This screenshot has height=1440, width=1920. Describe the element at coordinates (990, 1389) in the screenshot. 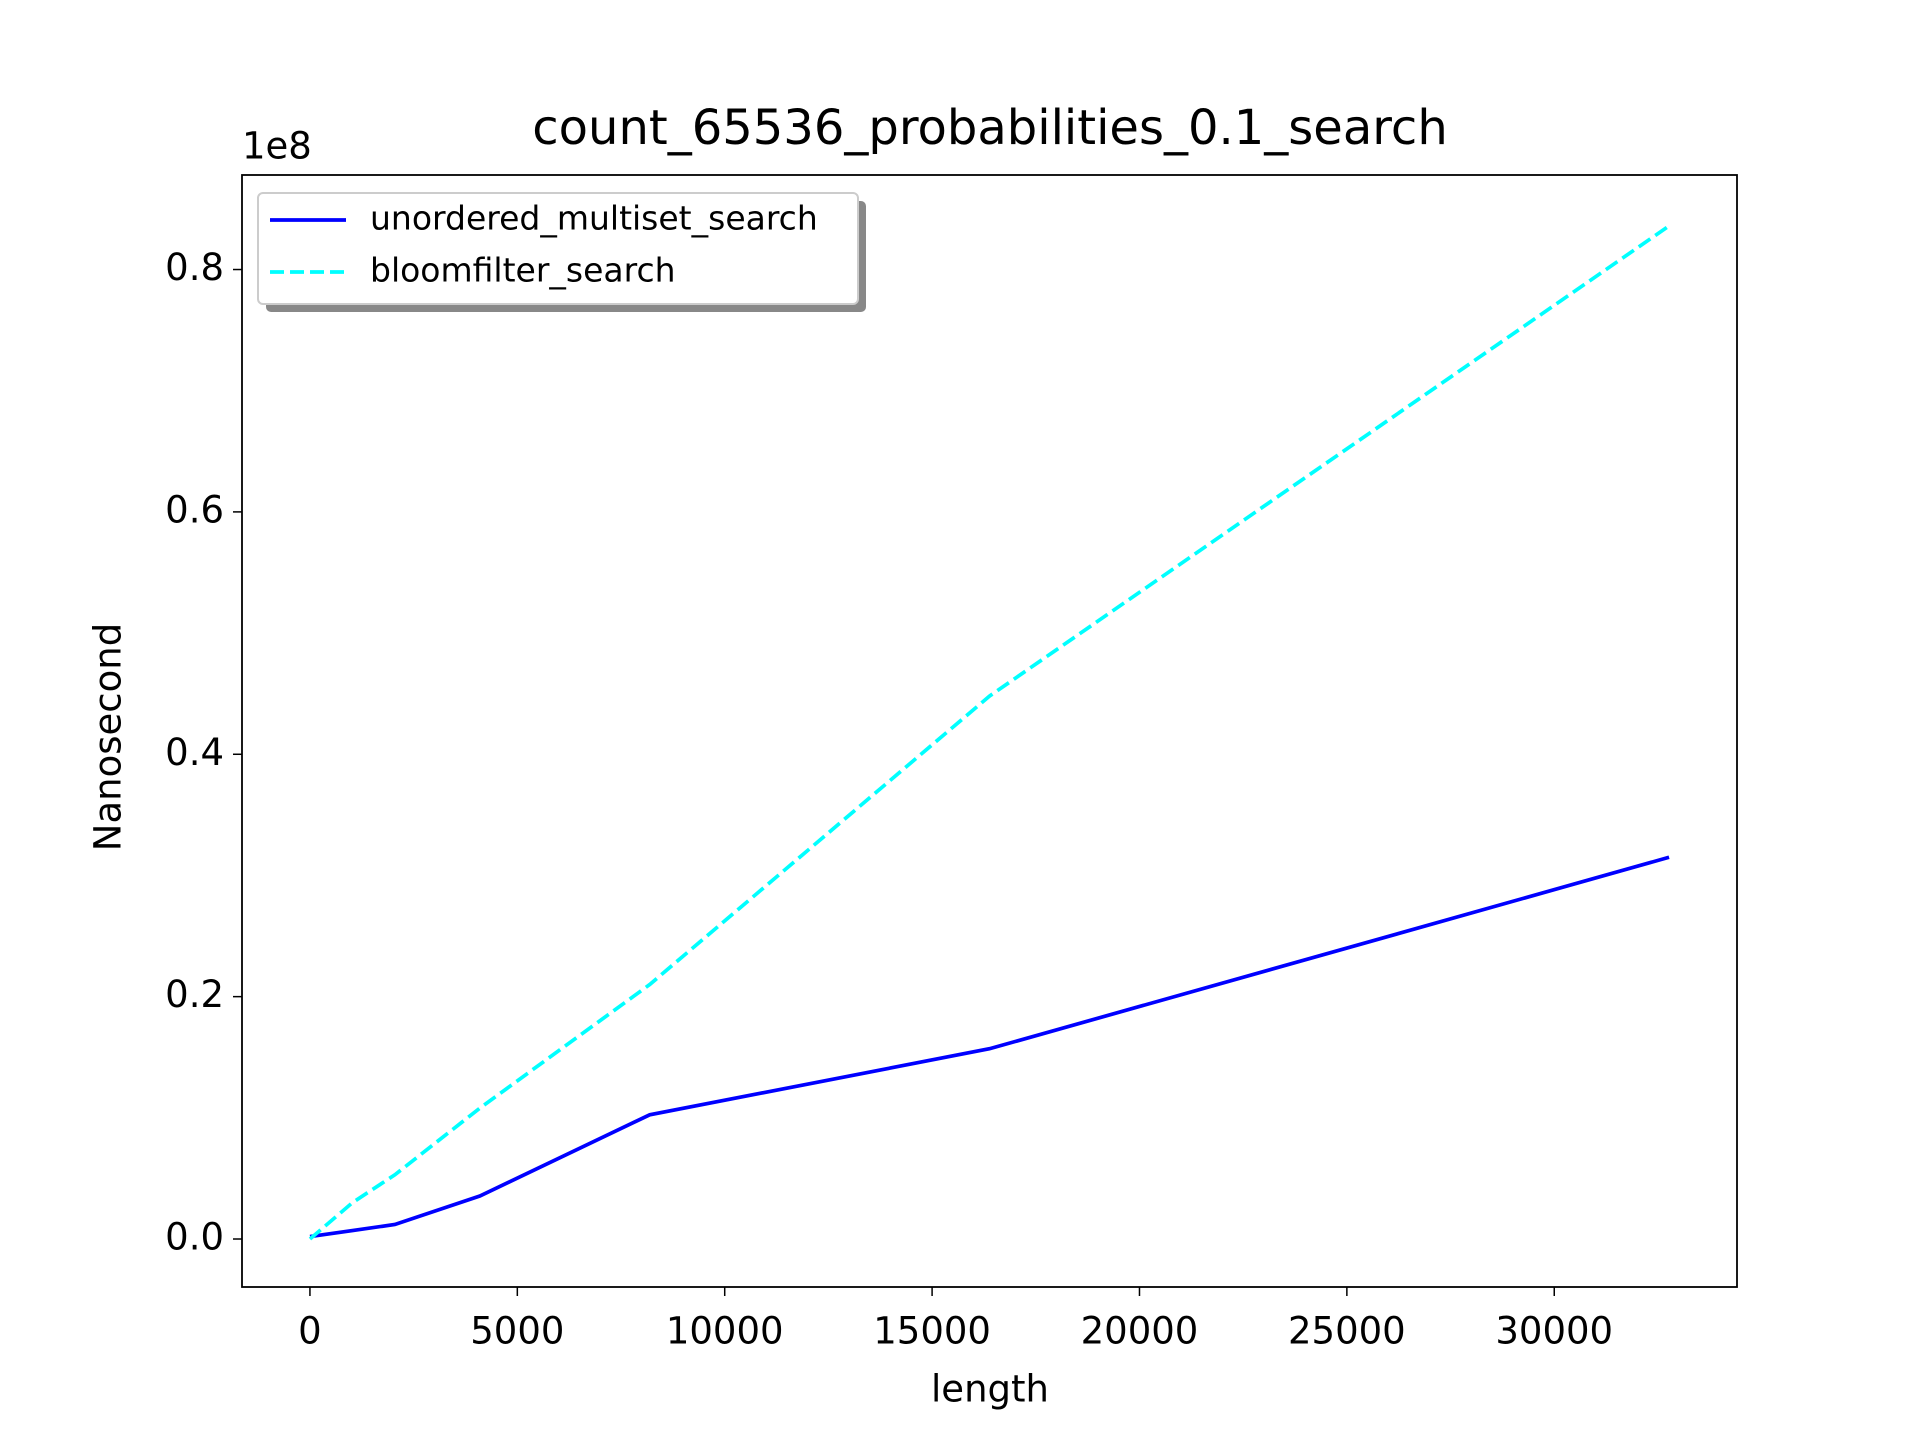

I see `x-axis-label: length` at that location.